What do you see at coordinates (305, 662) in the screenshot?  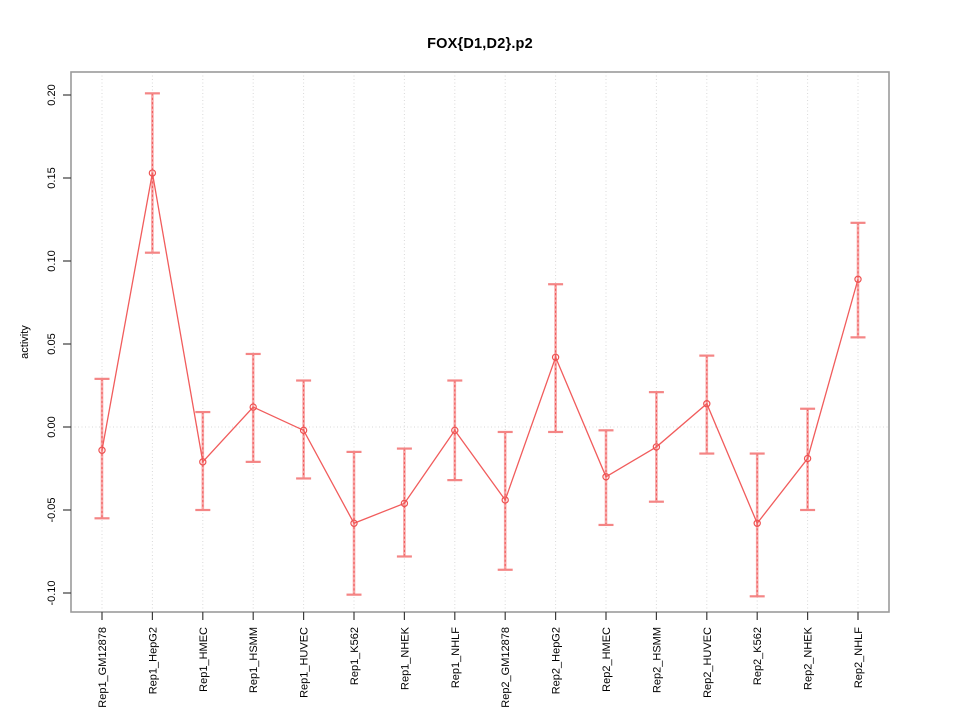 I see `x-category-label: Rep1_HUVEC` at bounding box center [305, 662].